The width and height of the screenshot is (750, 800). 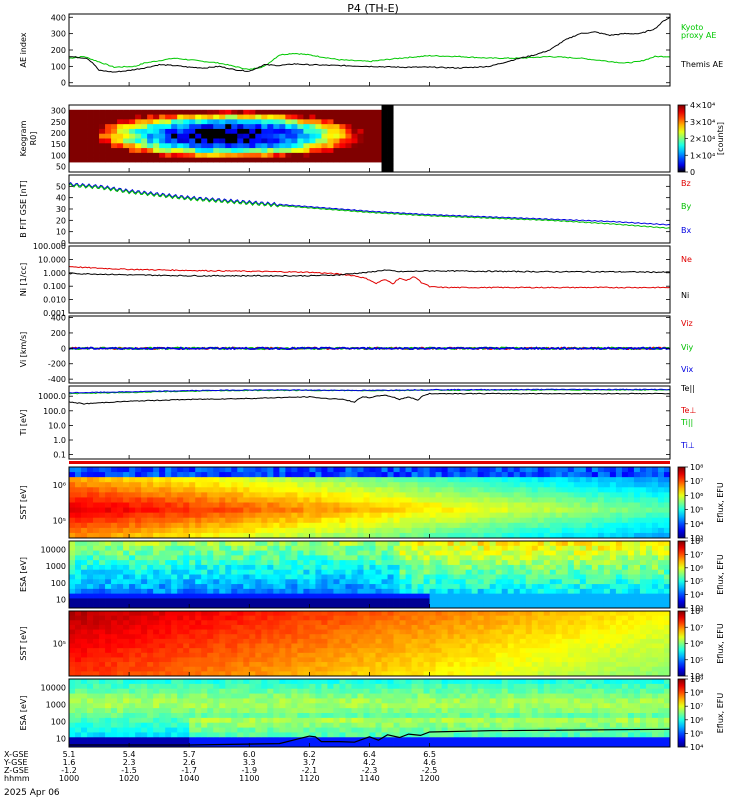 What do you see at coordinates (58, 333) in the screenshot?
I see `velocity-ytick-label: 200` at bounding box center [58, 333].